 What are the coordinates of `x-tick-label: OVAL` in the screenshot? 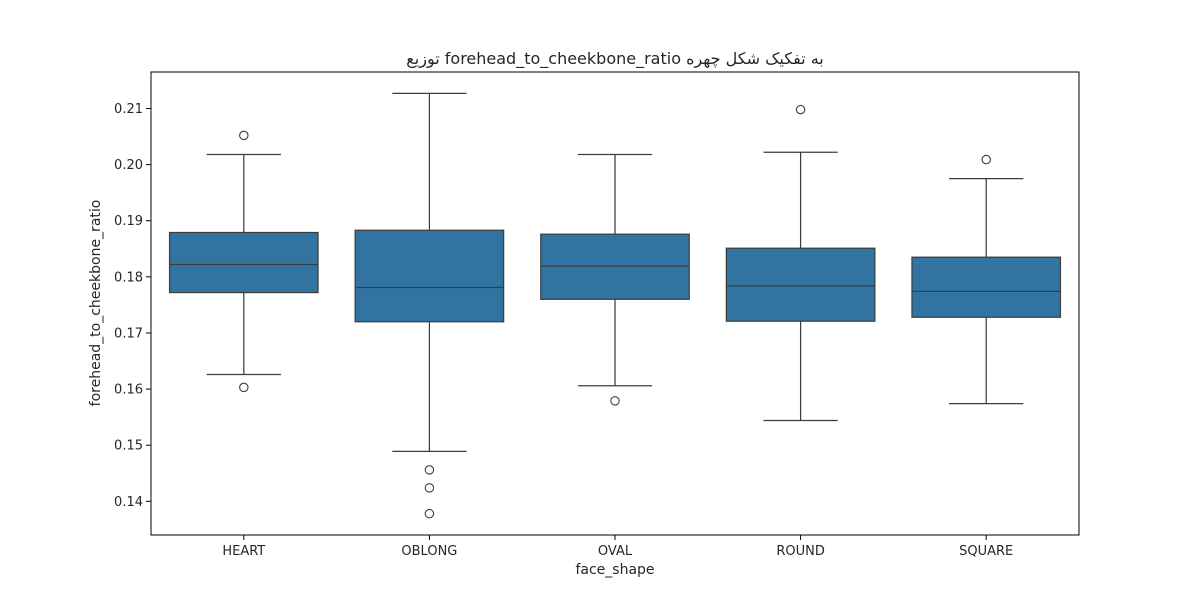 It's located at (615, 551).